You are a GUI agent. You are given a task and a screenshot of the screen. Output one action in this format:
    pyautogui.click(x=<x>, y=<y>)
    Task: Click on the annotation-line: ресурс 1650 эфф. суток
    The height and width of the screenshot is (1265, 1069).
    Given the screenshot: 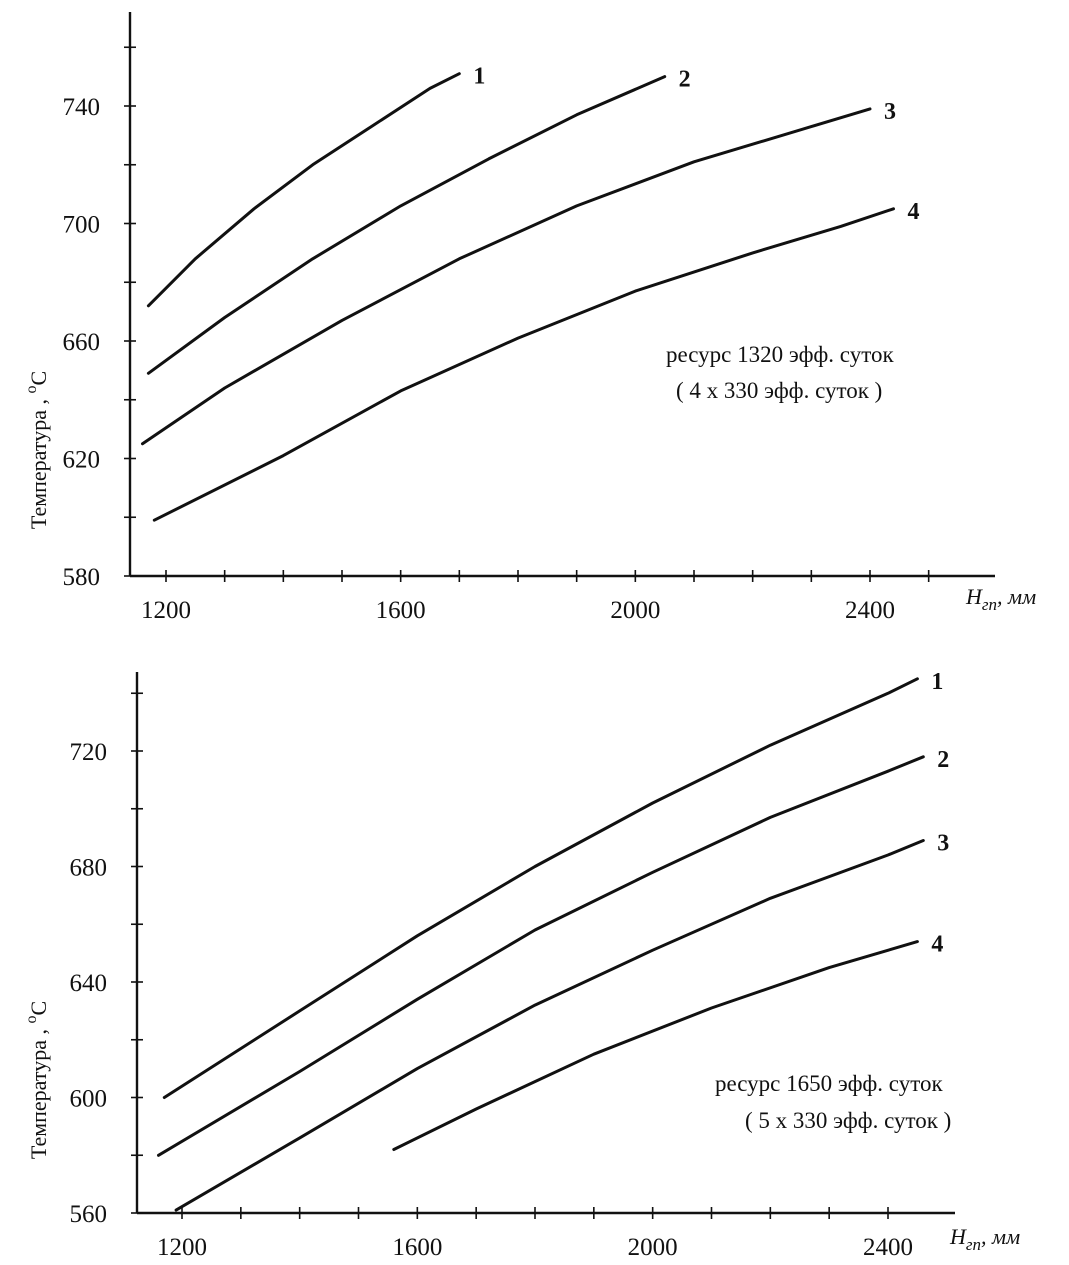 What is the action you would take?
    pyautogui.click(x=829, y=1083)
    